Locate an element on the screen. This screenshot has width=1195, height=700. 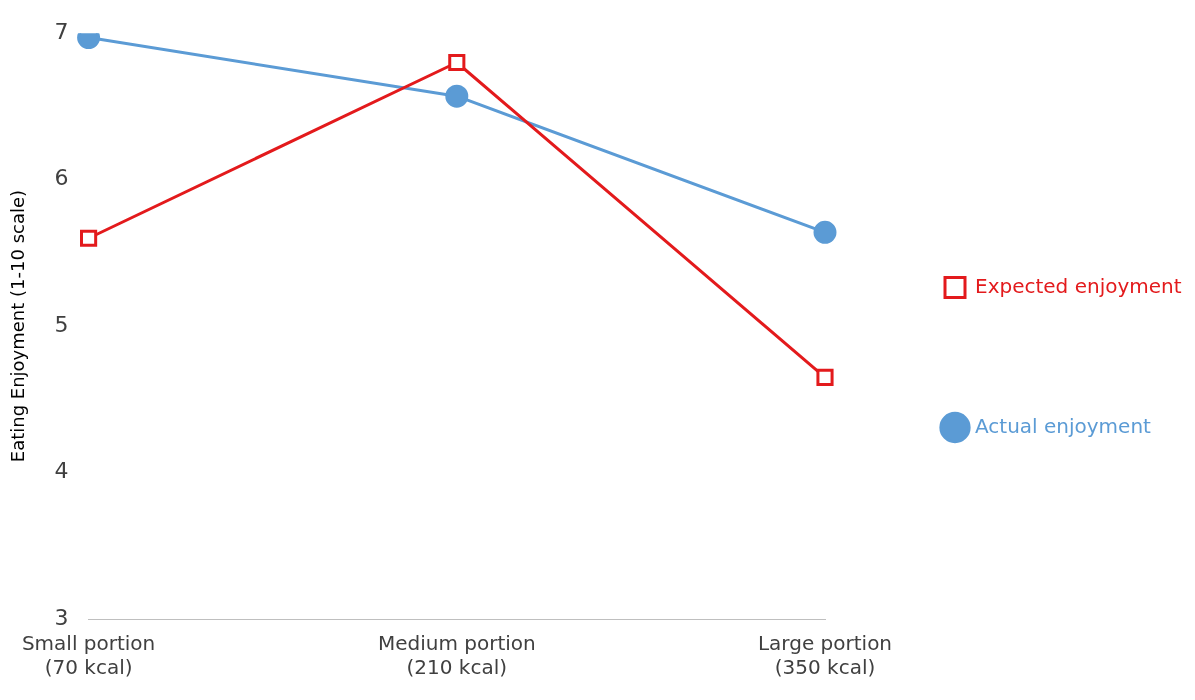
y-tick-label: 3 is located at coordinates (61, 617).